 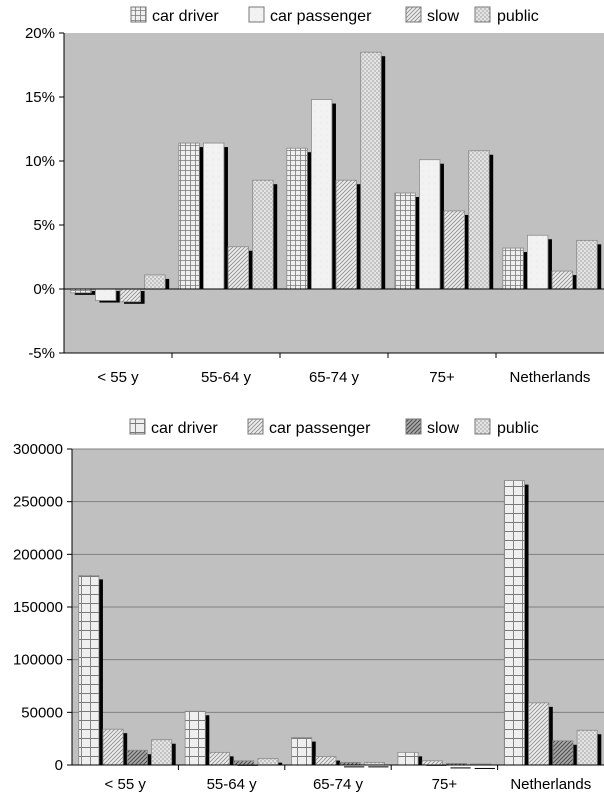 I want to click on bottom-bar-car-driver-65-74-y, so click(x=302, y=751).